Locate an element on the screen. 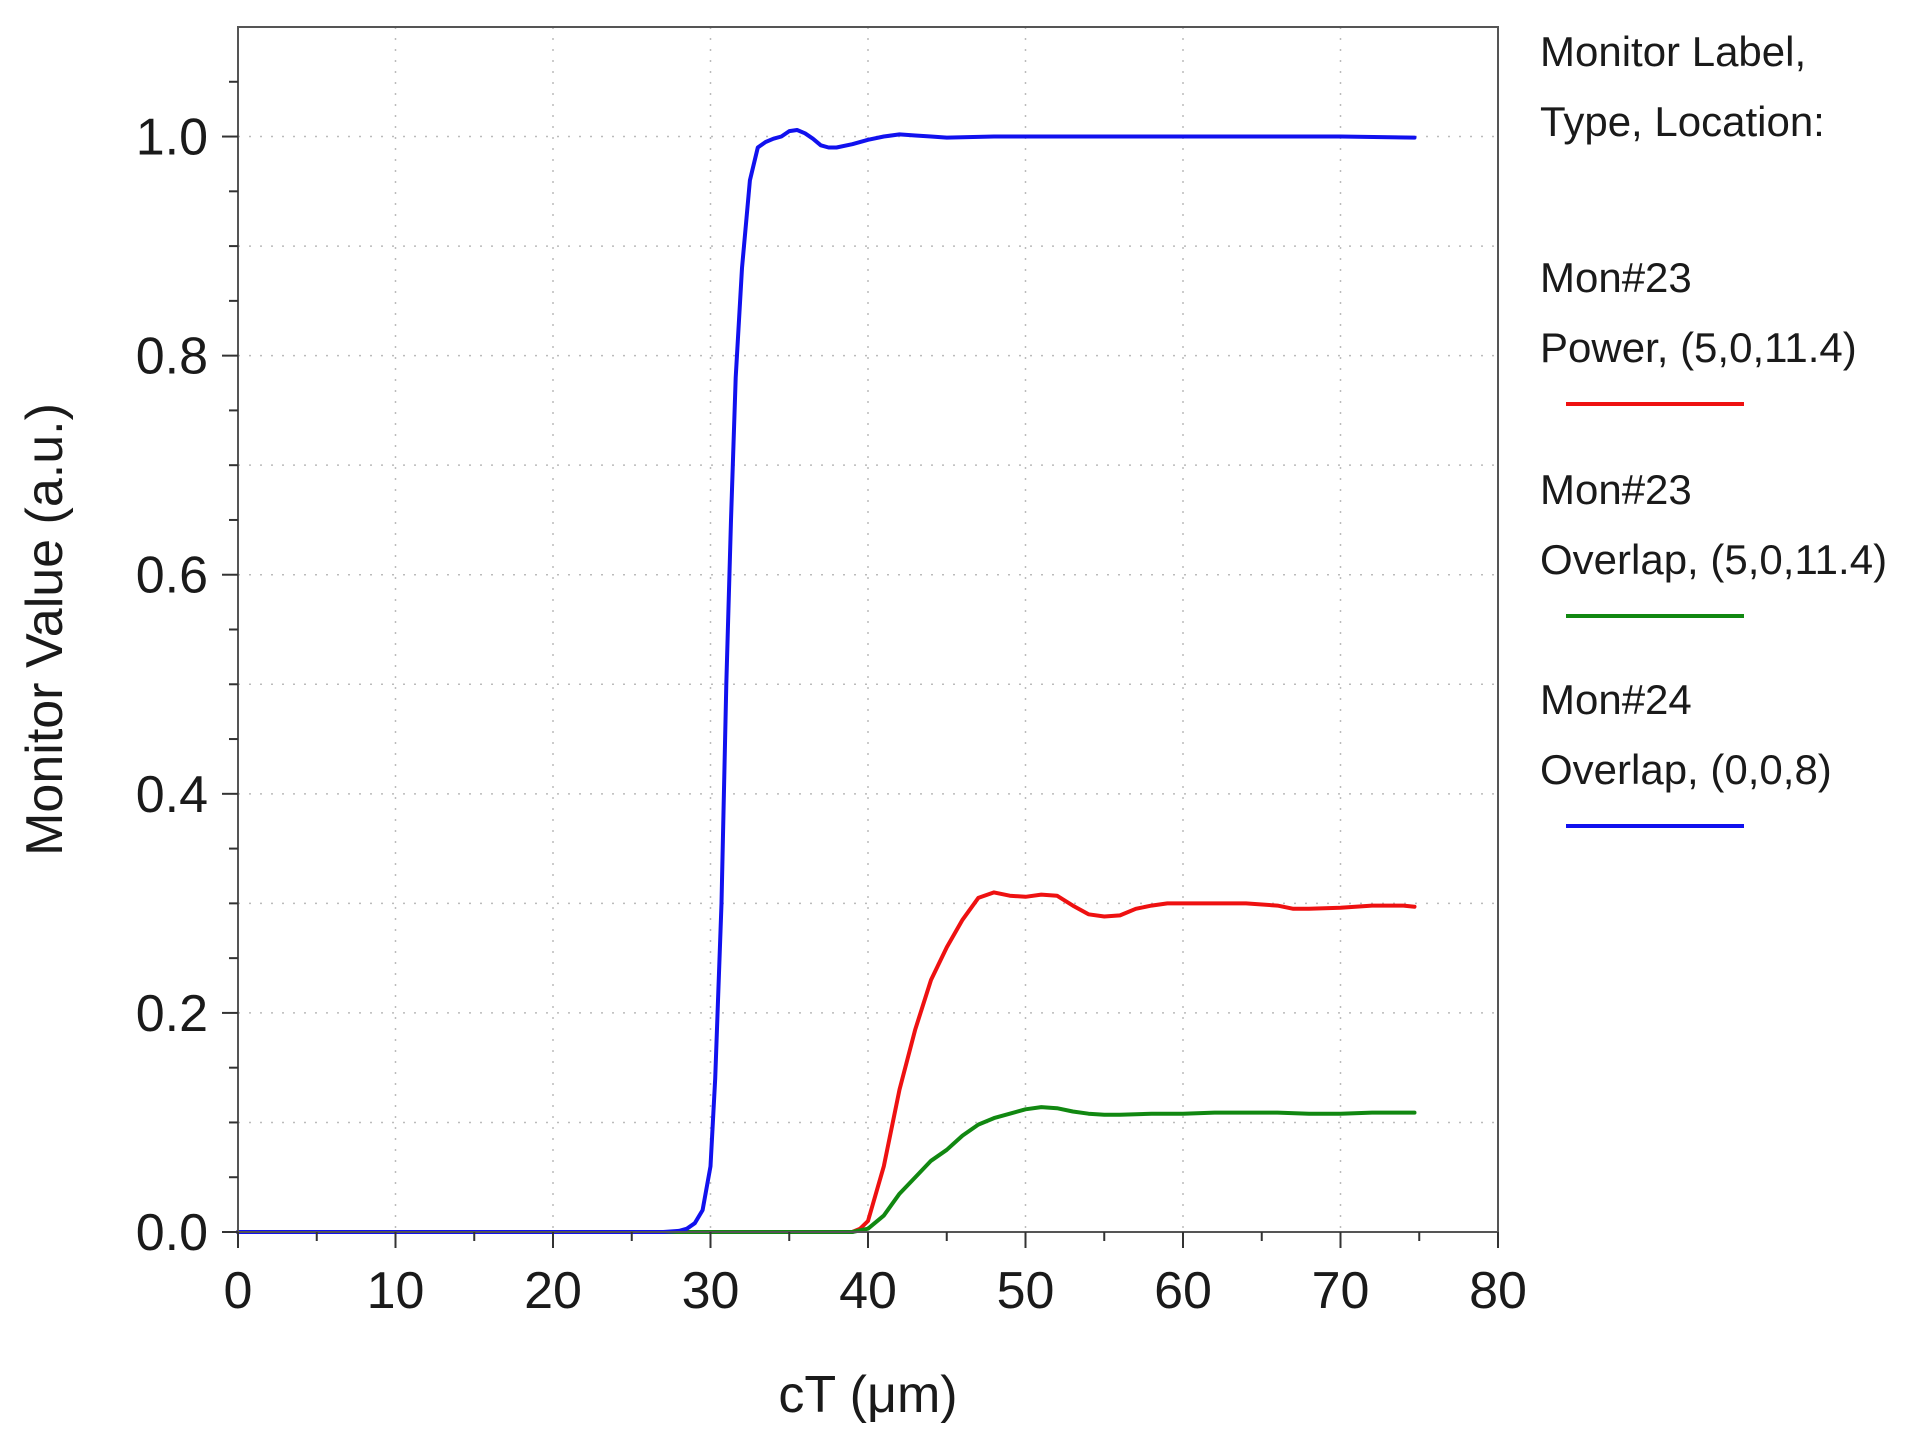 The height and width of the screenshot is (1442, 1929). x-tick-label: 60 is located at coordinates (1183, 1291).